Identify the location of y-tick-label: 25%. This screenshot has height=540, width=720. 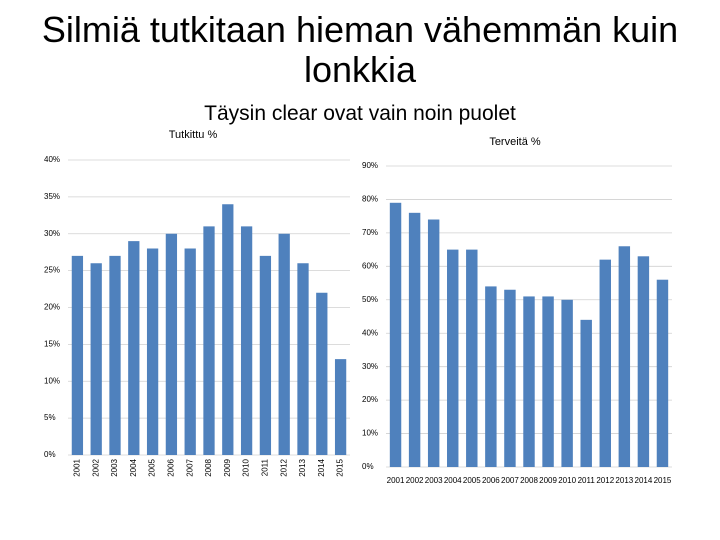
(52, 270).